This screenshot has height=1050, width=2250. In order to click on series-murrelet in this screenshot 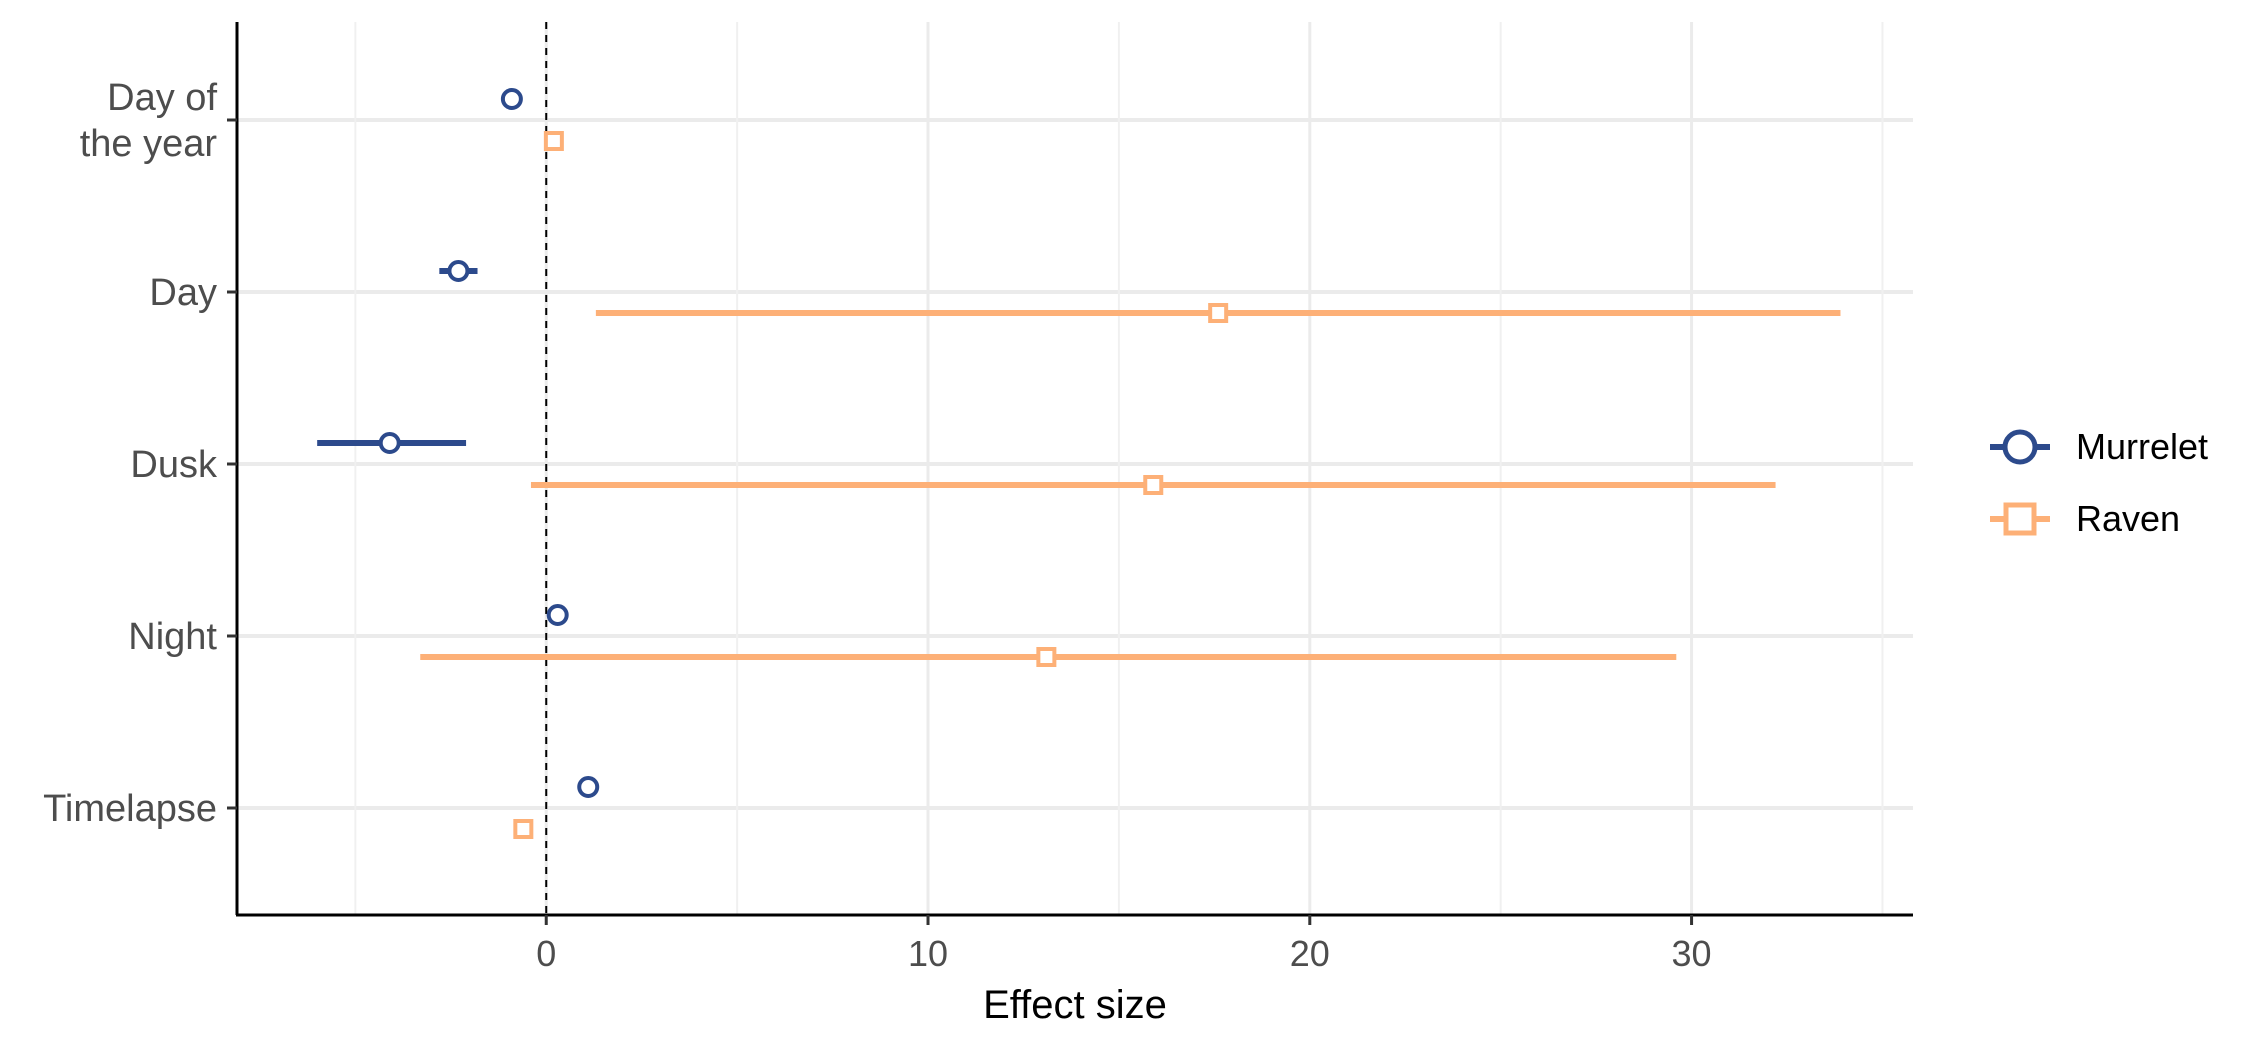, I will do `click(458, 443)`.